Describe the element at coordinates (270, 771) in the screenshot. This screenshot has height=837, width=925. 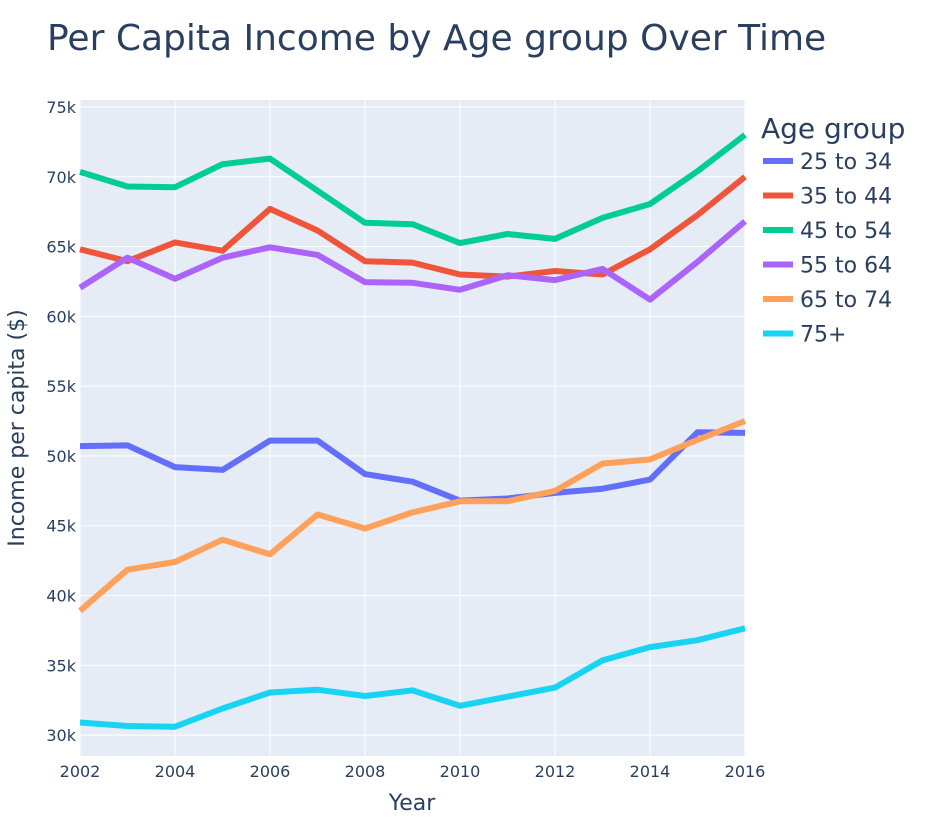
I see `x-tick-label: 2006` at that location.